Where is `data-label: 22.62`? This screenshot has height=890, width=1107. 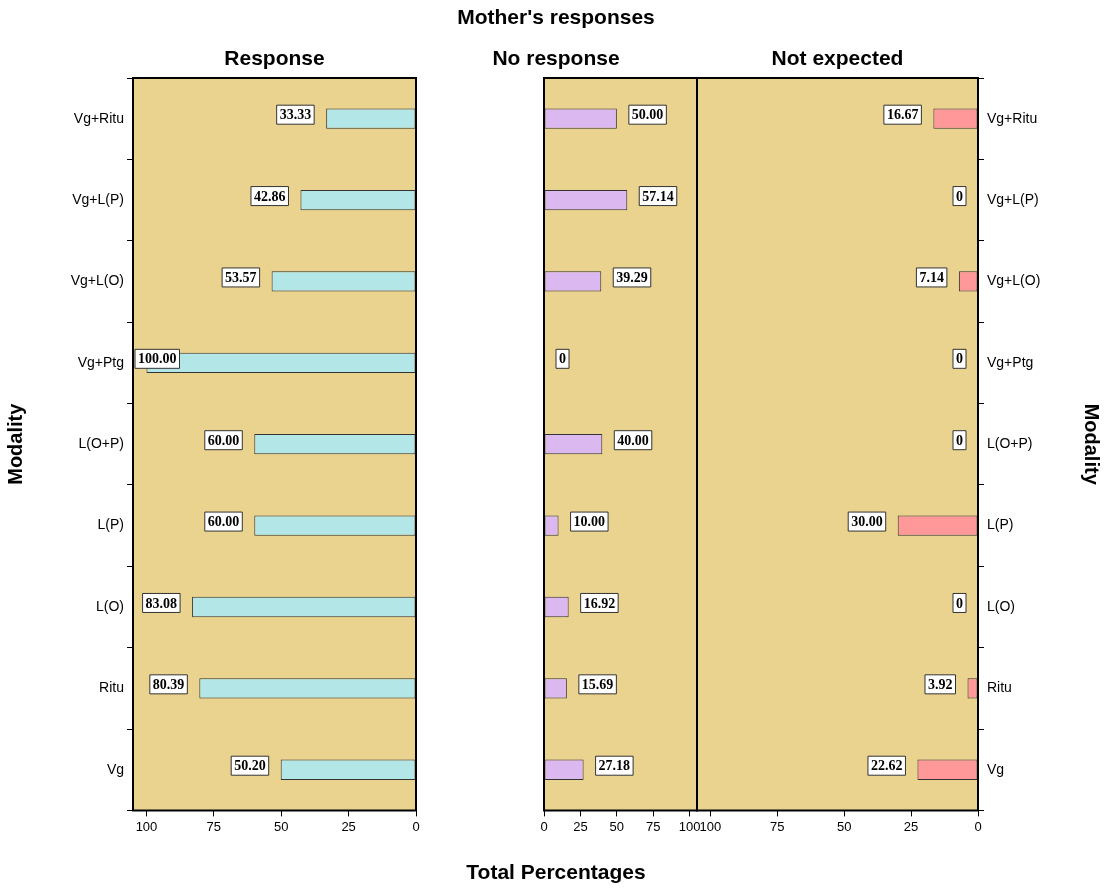
data-label: 22.62 is located at coordinates (886, 766).